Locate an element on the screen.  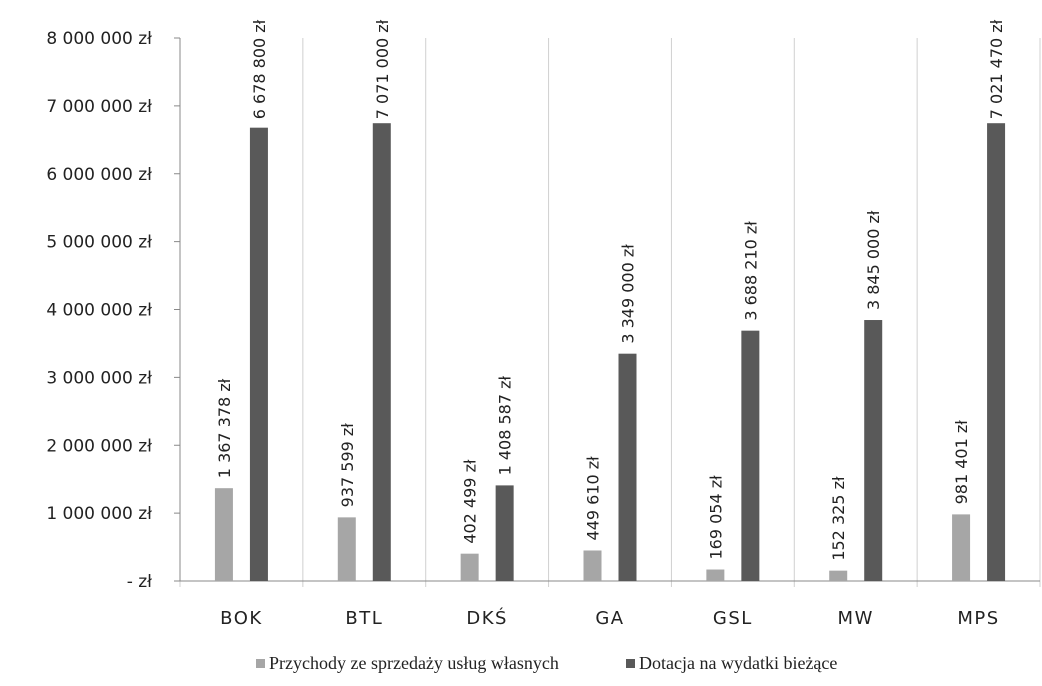
data-label-group: 7 071 000 zł is located at coordinates (381, 62).